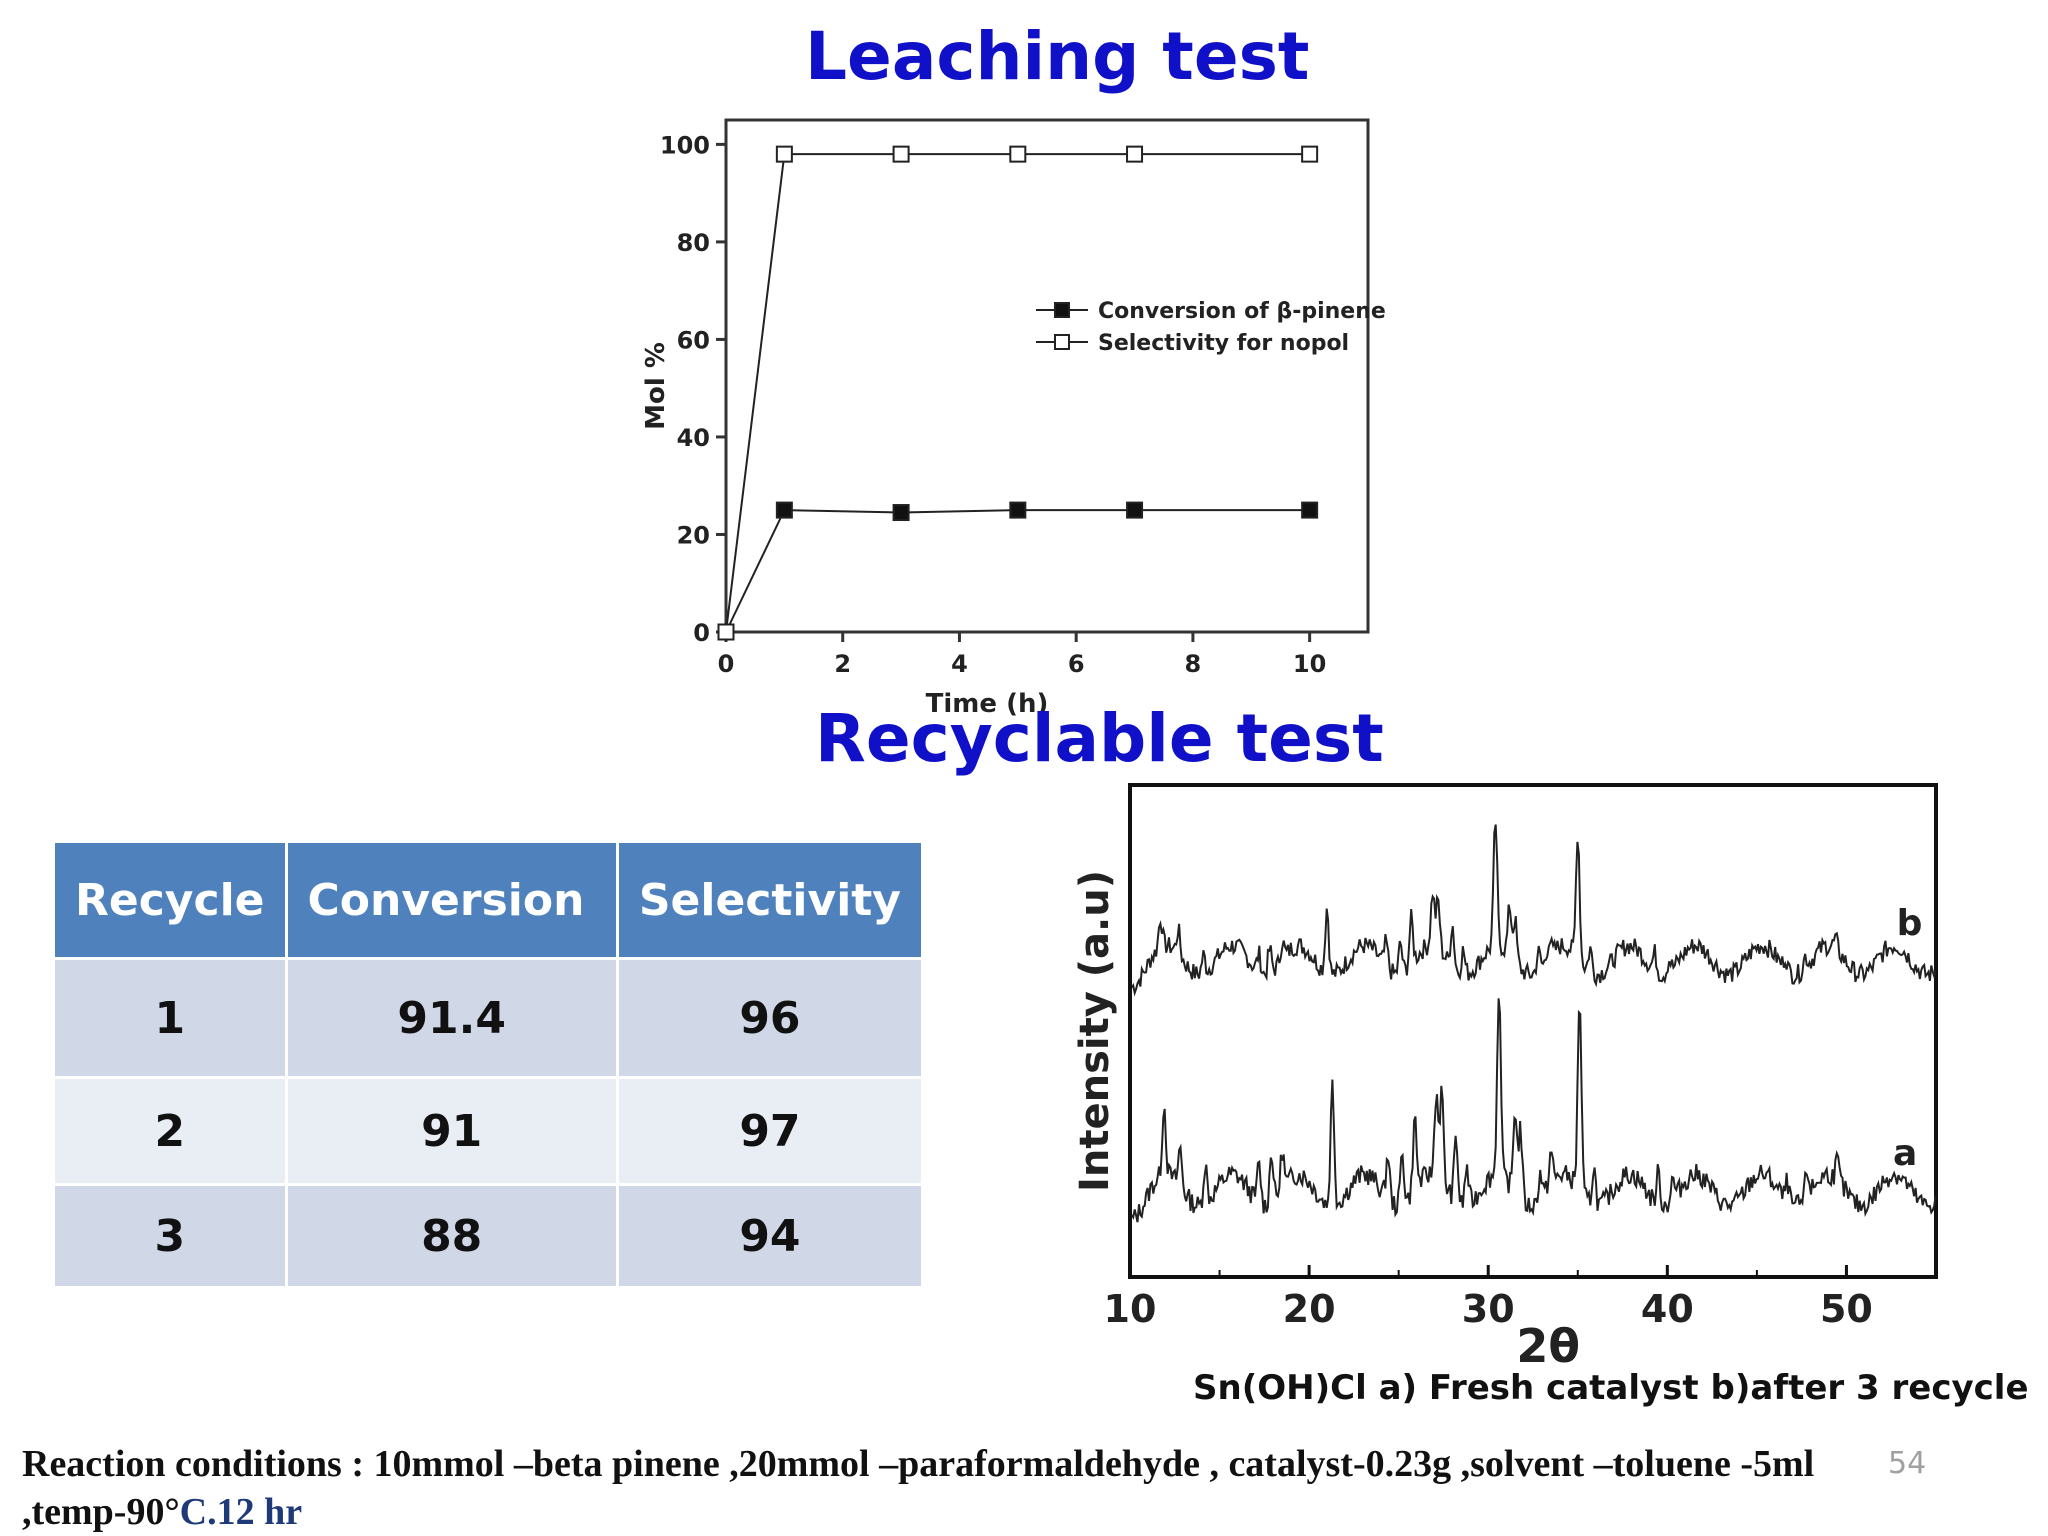  I want to click on pattern-b-line, so click(1533, 910).